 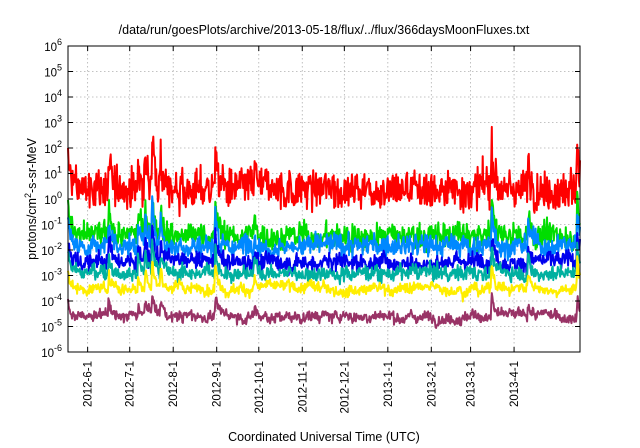 I want to click on y-axis-label: protons/cm2-s-sr-MeV, so click(x=31, y=198).